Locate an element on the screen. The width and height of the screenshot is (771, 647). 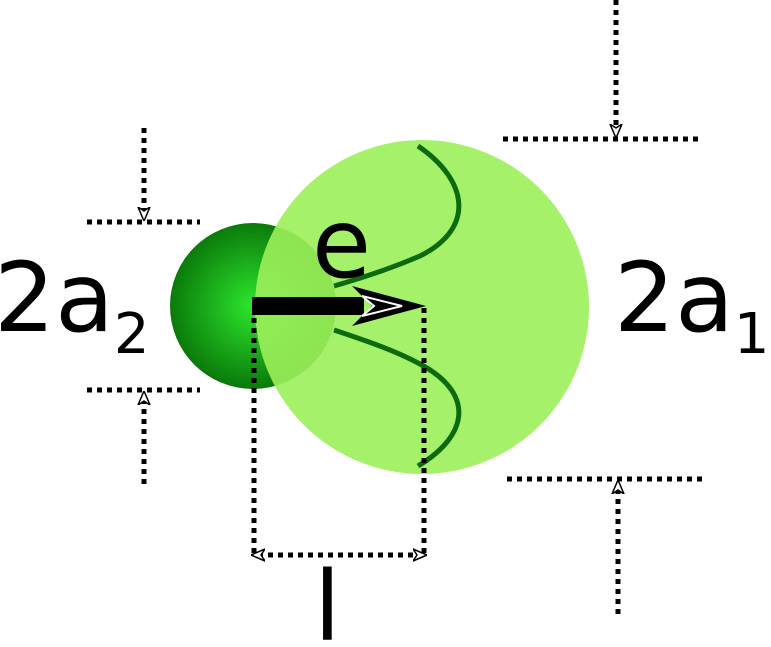
left-diameter-label: 2a2 is located at coordinates (75, 304).